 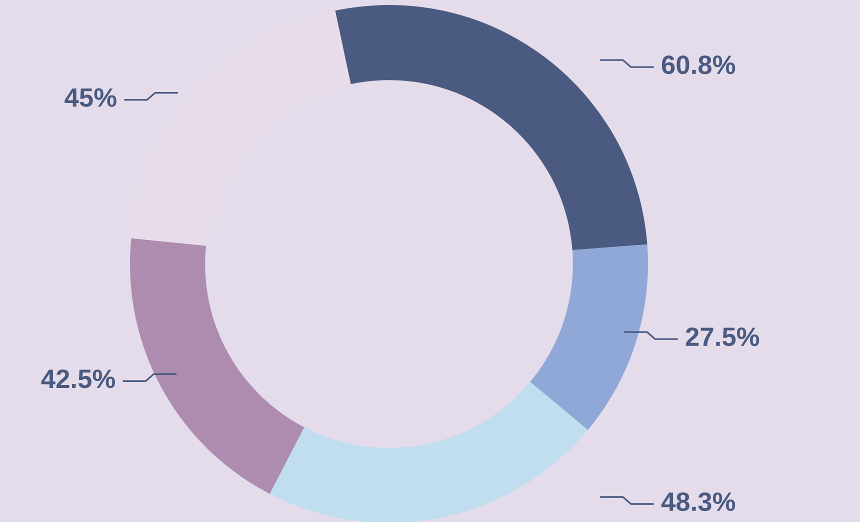 What do you see at coordinates (699, 64) in the screenshot?
I see `data-label: 60.8%` at bounding box center [699, 64].